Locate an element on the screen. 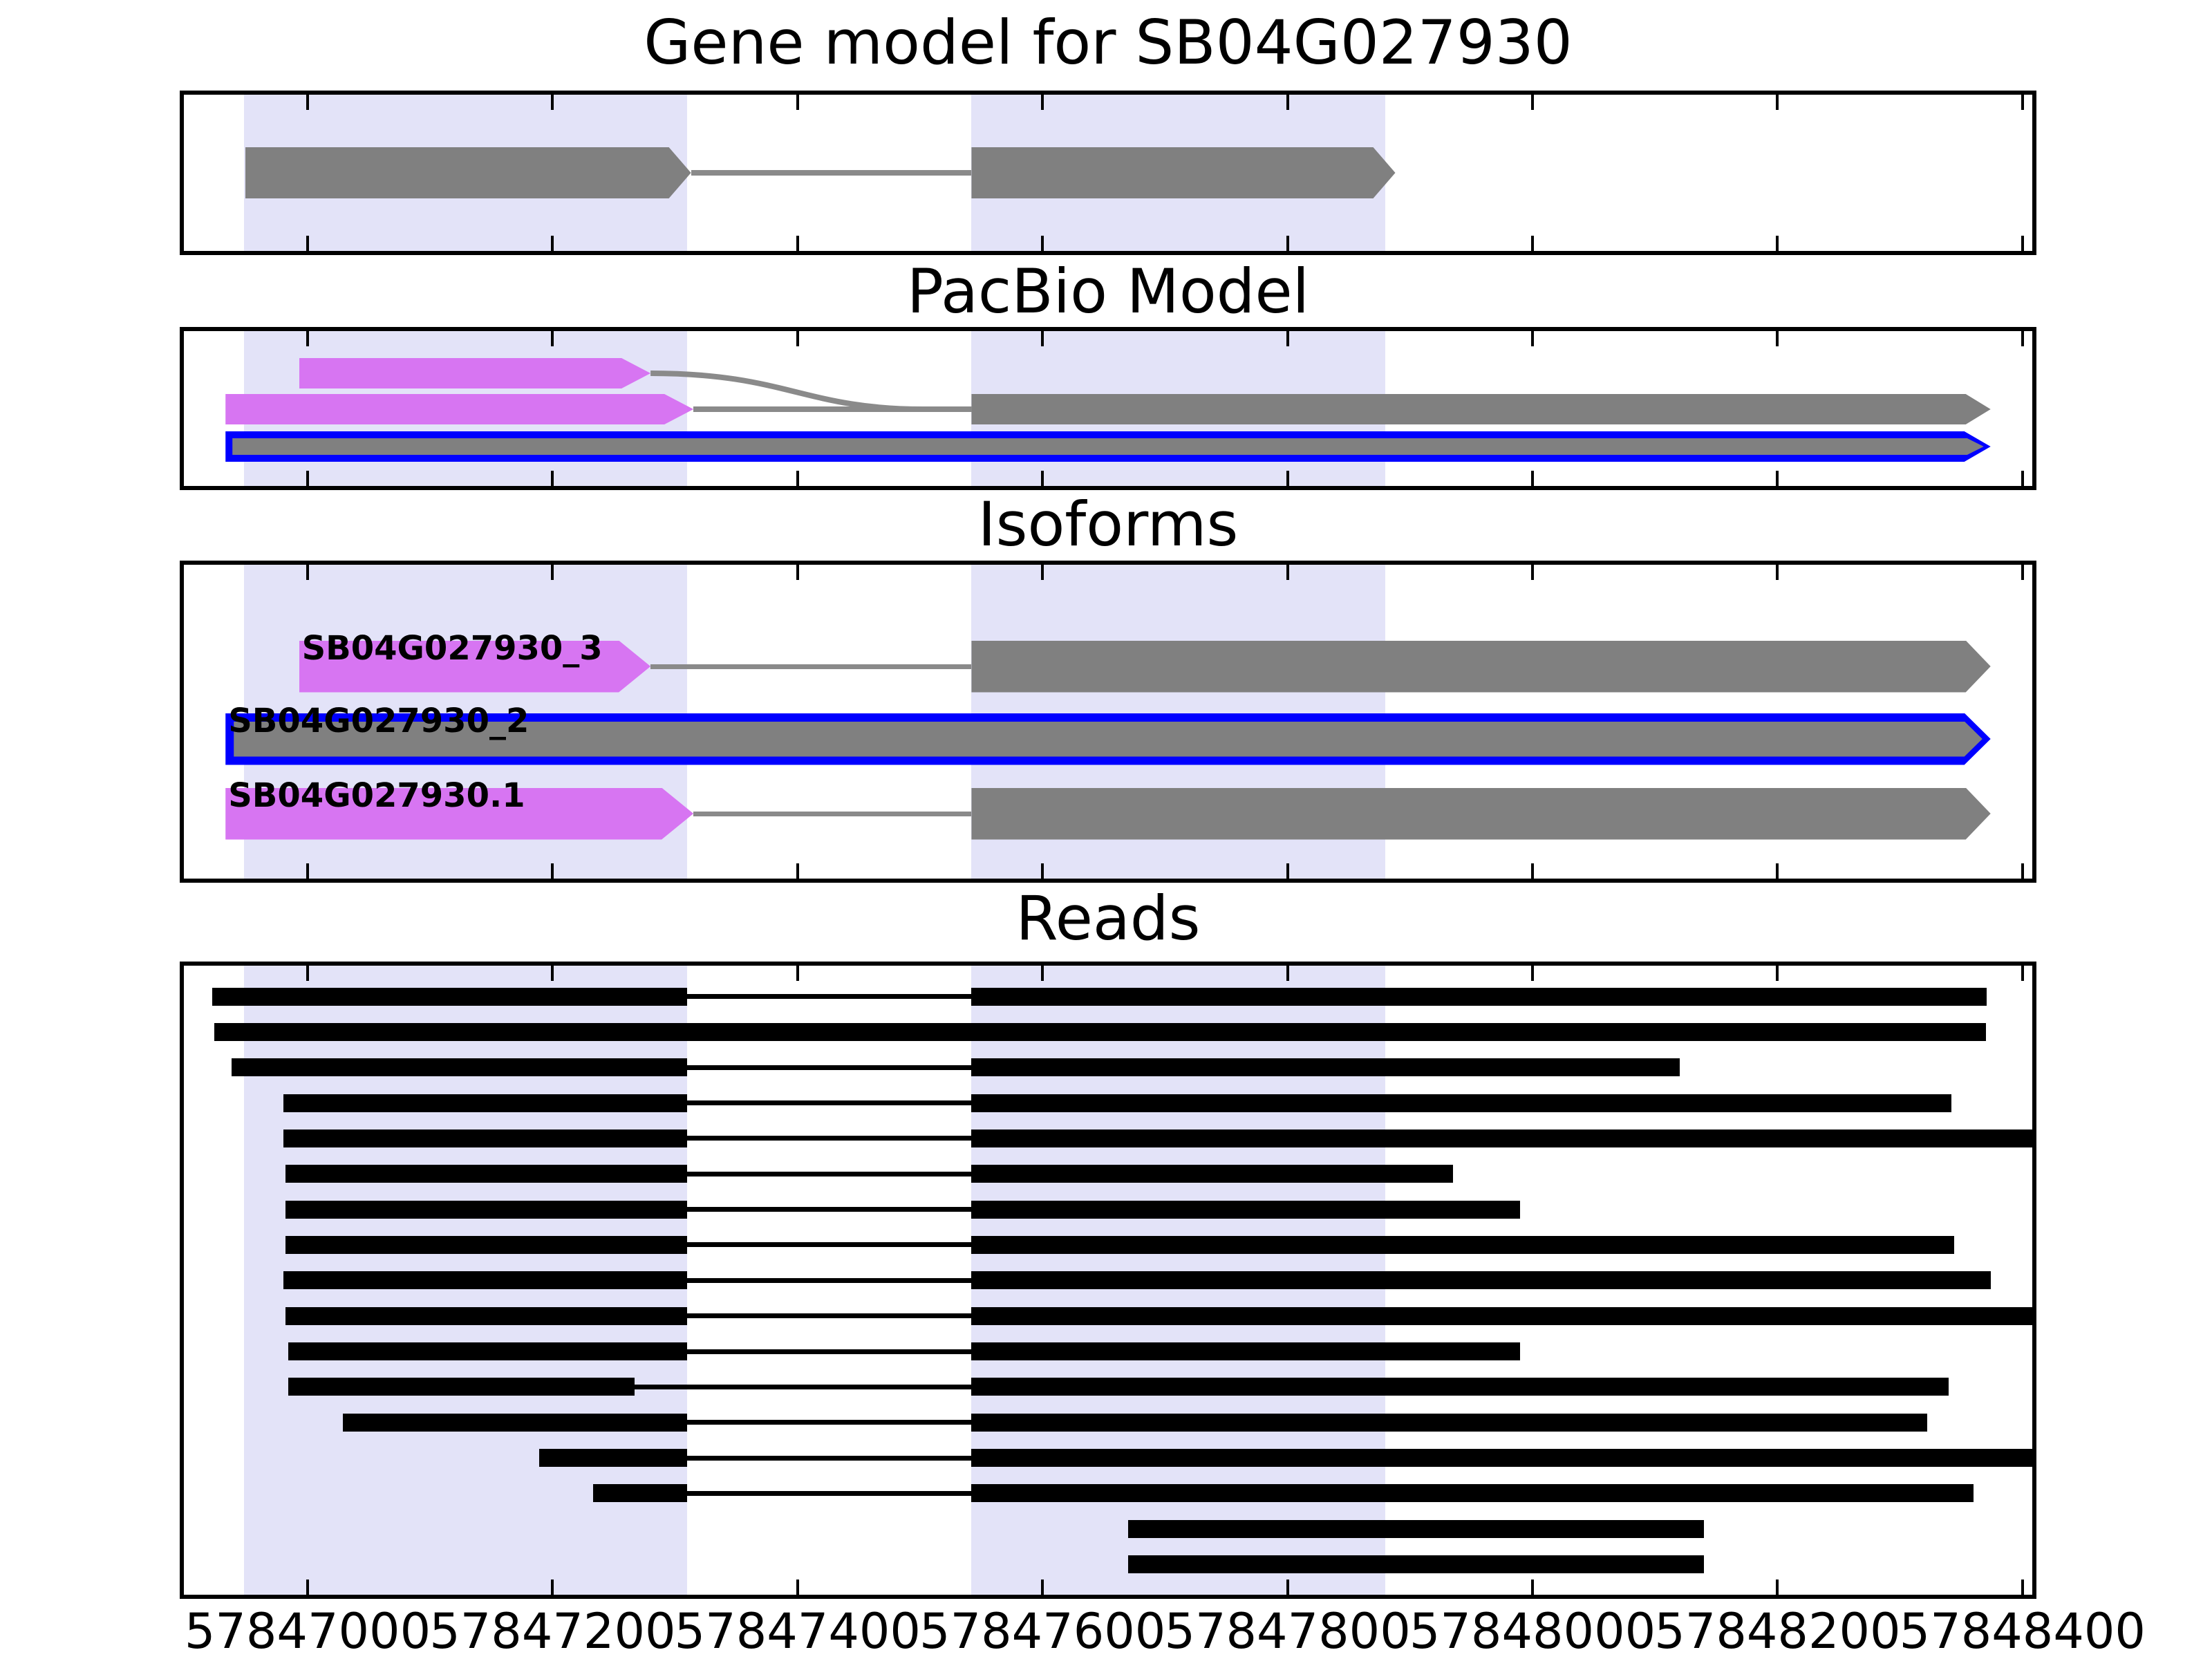 The width and height of the screenshot is (2212, 1659). x-tick-label: 57847800 is located at coordinates (1288, 1631).